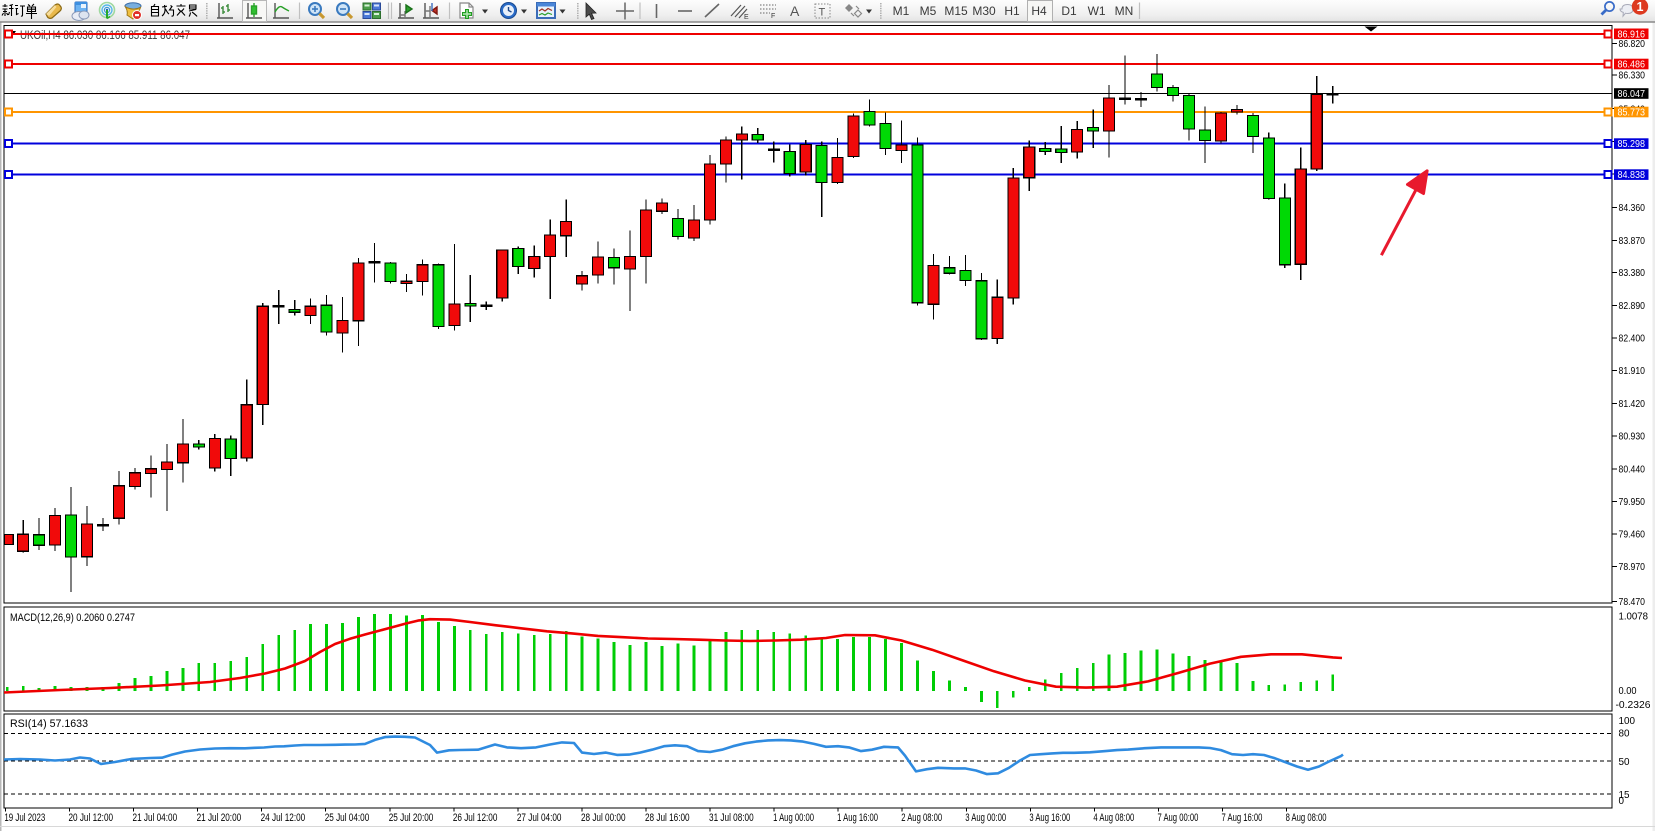 The image size is (1655, 836). I want to click on svg-text: M30, so click(984, 11).